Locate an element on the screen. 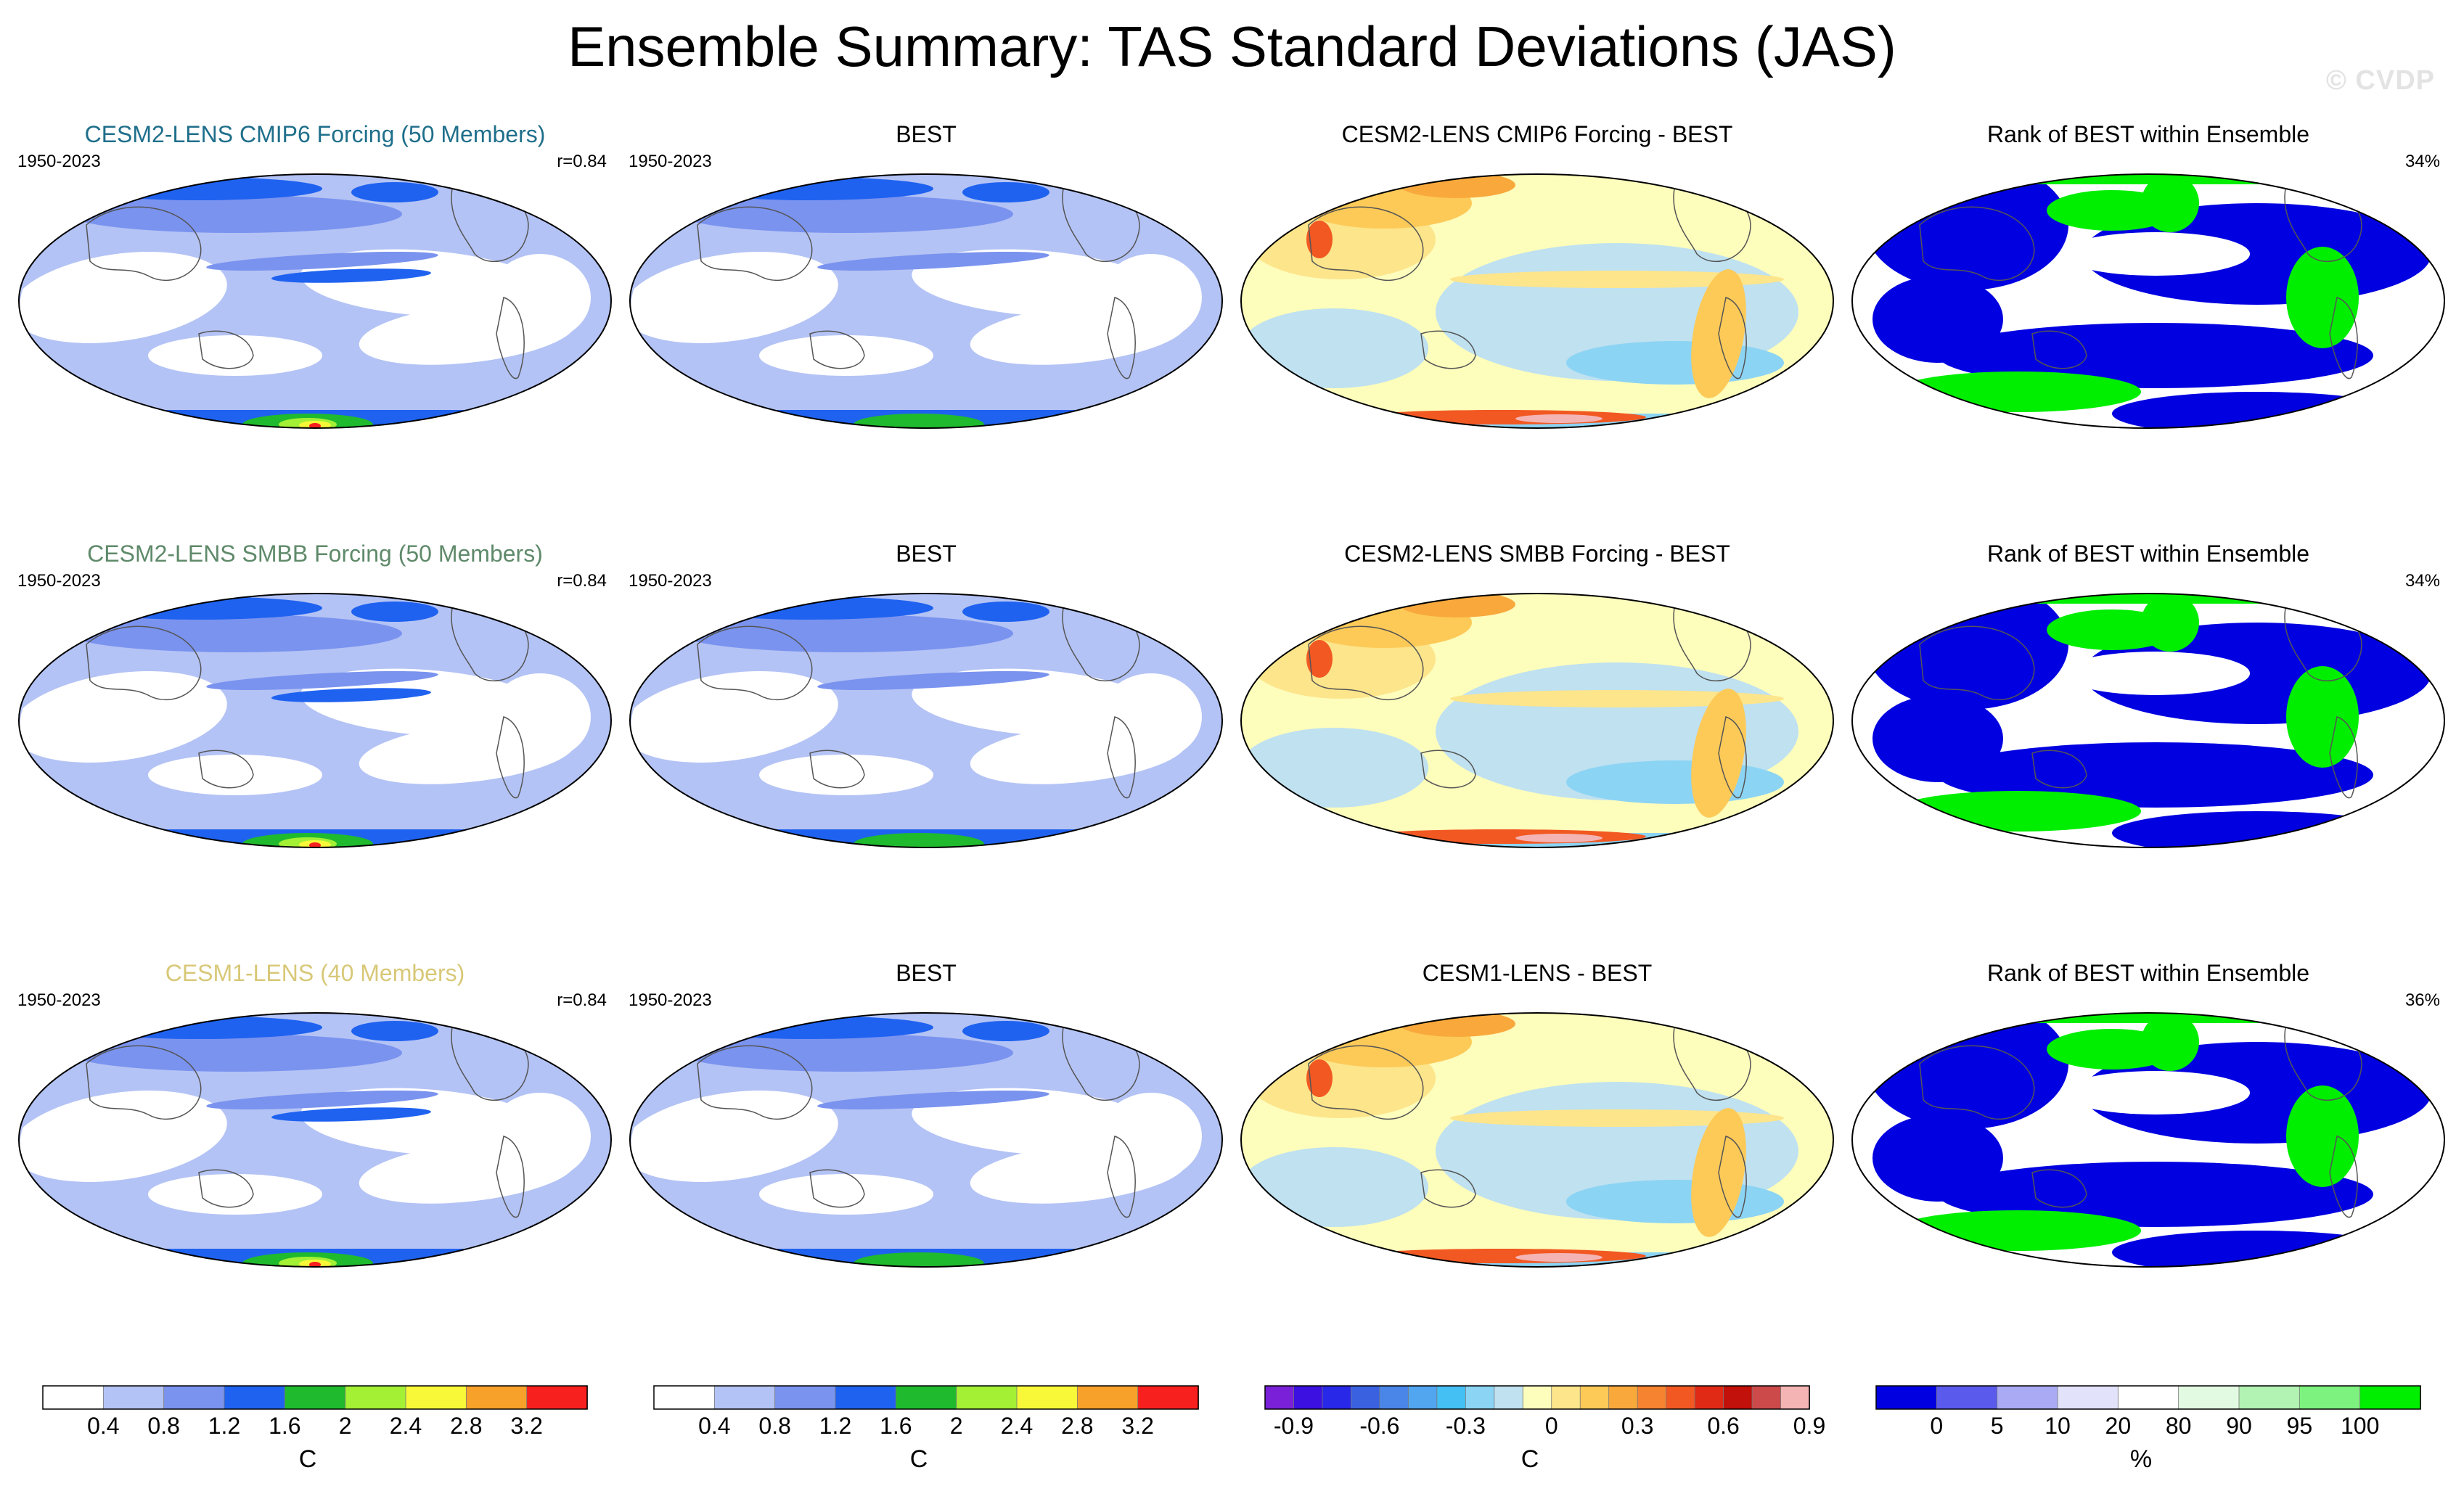 The width and height of the screenshot is (2464, 1486). panel-rank-row-2: Rank of BEST within Ensemble 34% is located at coordinates (2148, 694).